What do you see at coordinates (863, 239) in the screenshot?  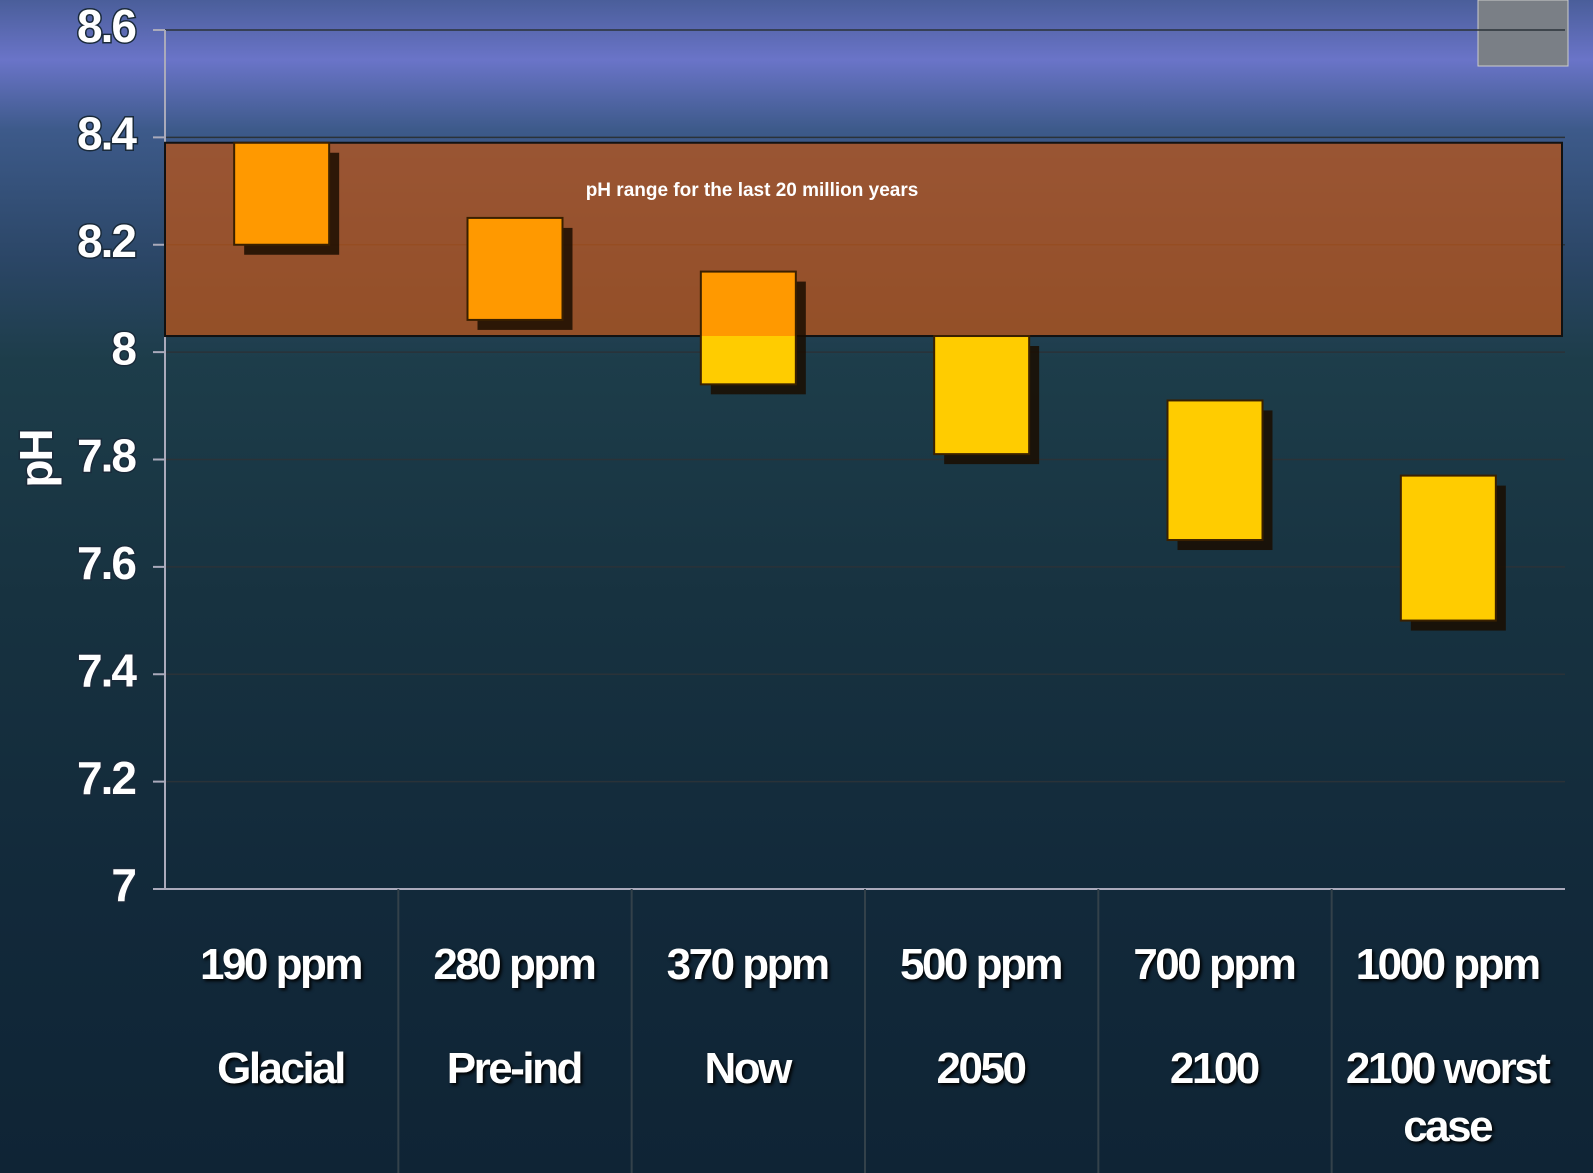 I see `range-band` at bounding box center [863, 239].